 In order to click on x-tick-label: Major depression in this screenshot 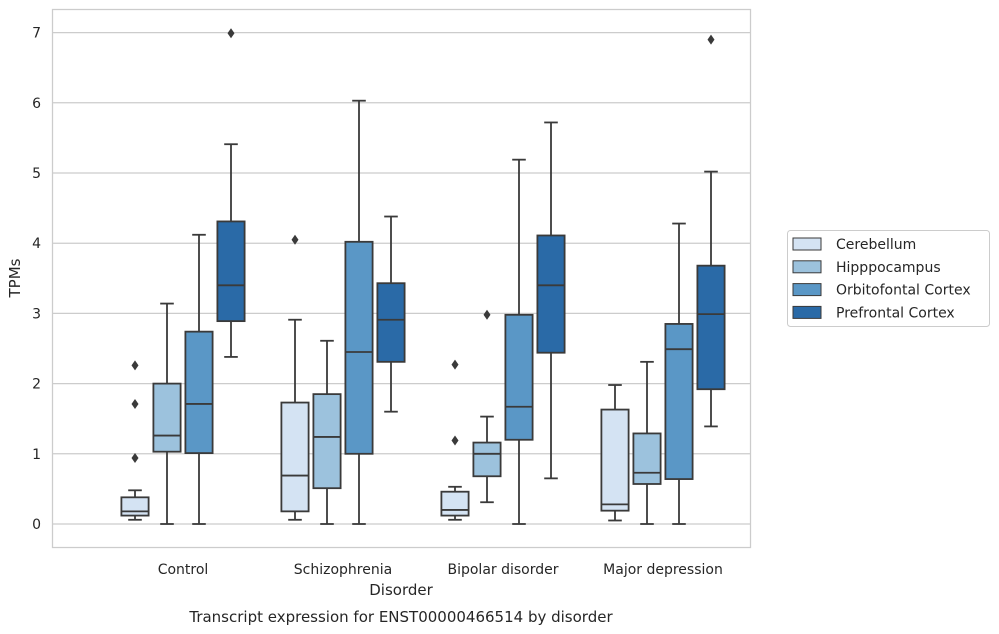, I will do `click(663, 570)`.